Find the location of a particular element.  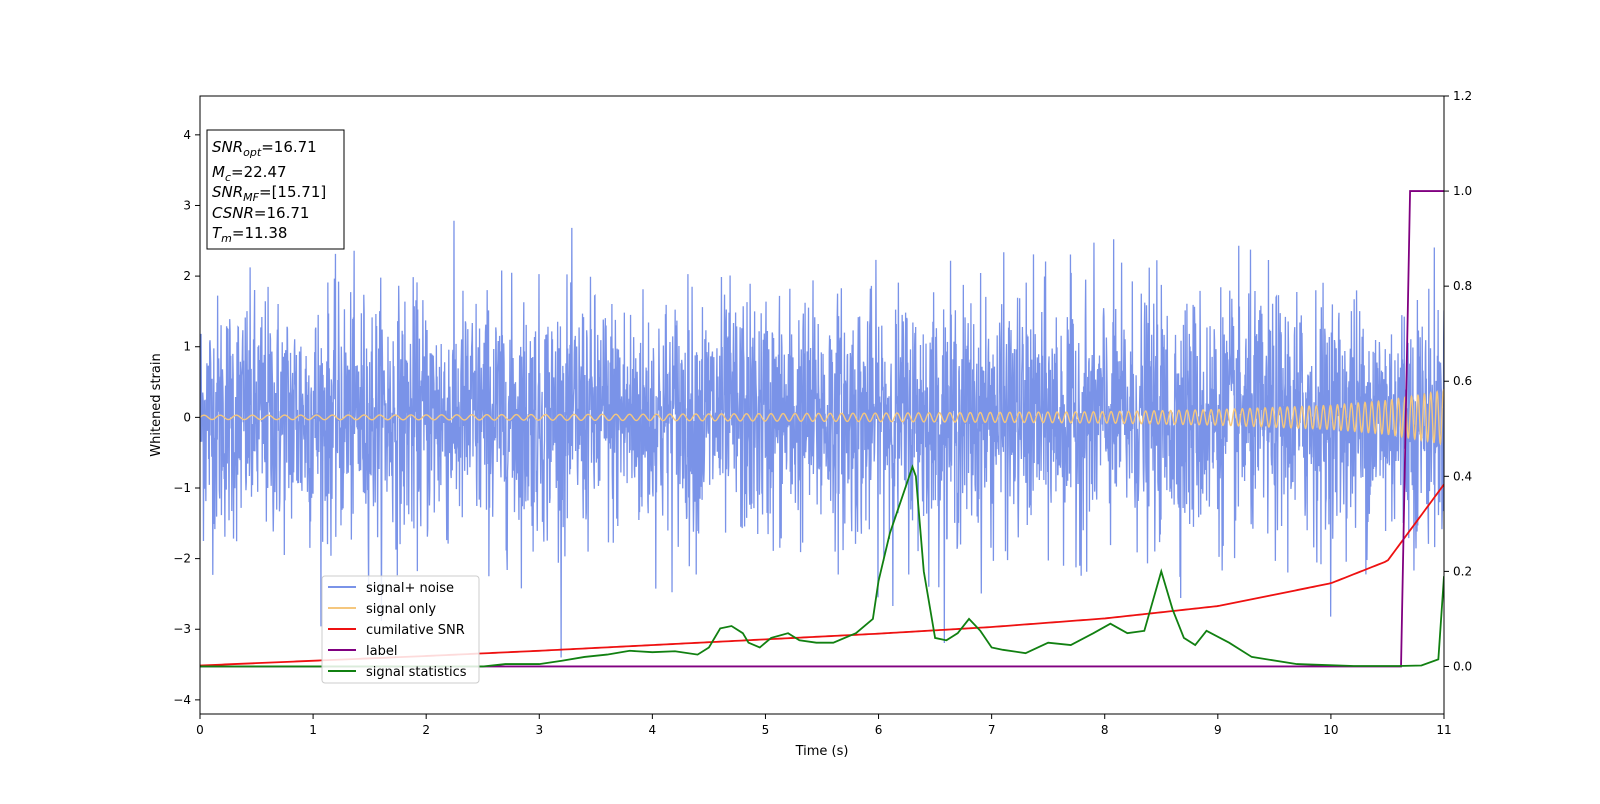

x-tick-label: 3 is located at coordinates (539, 730).